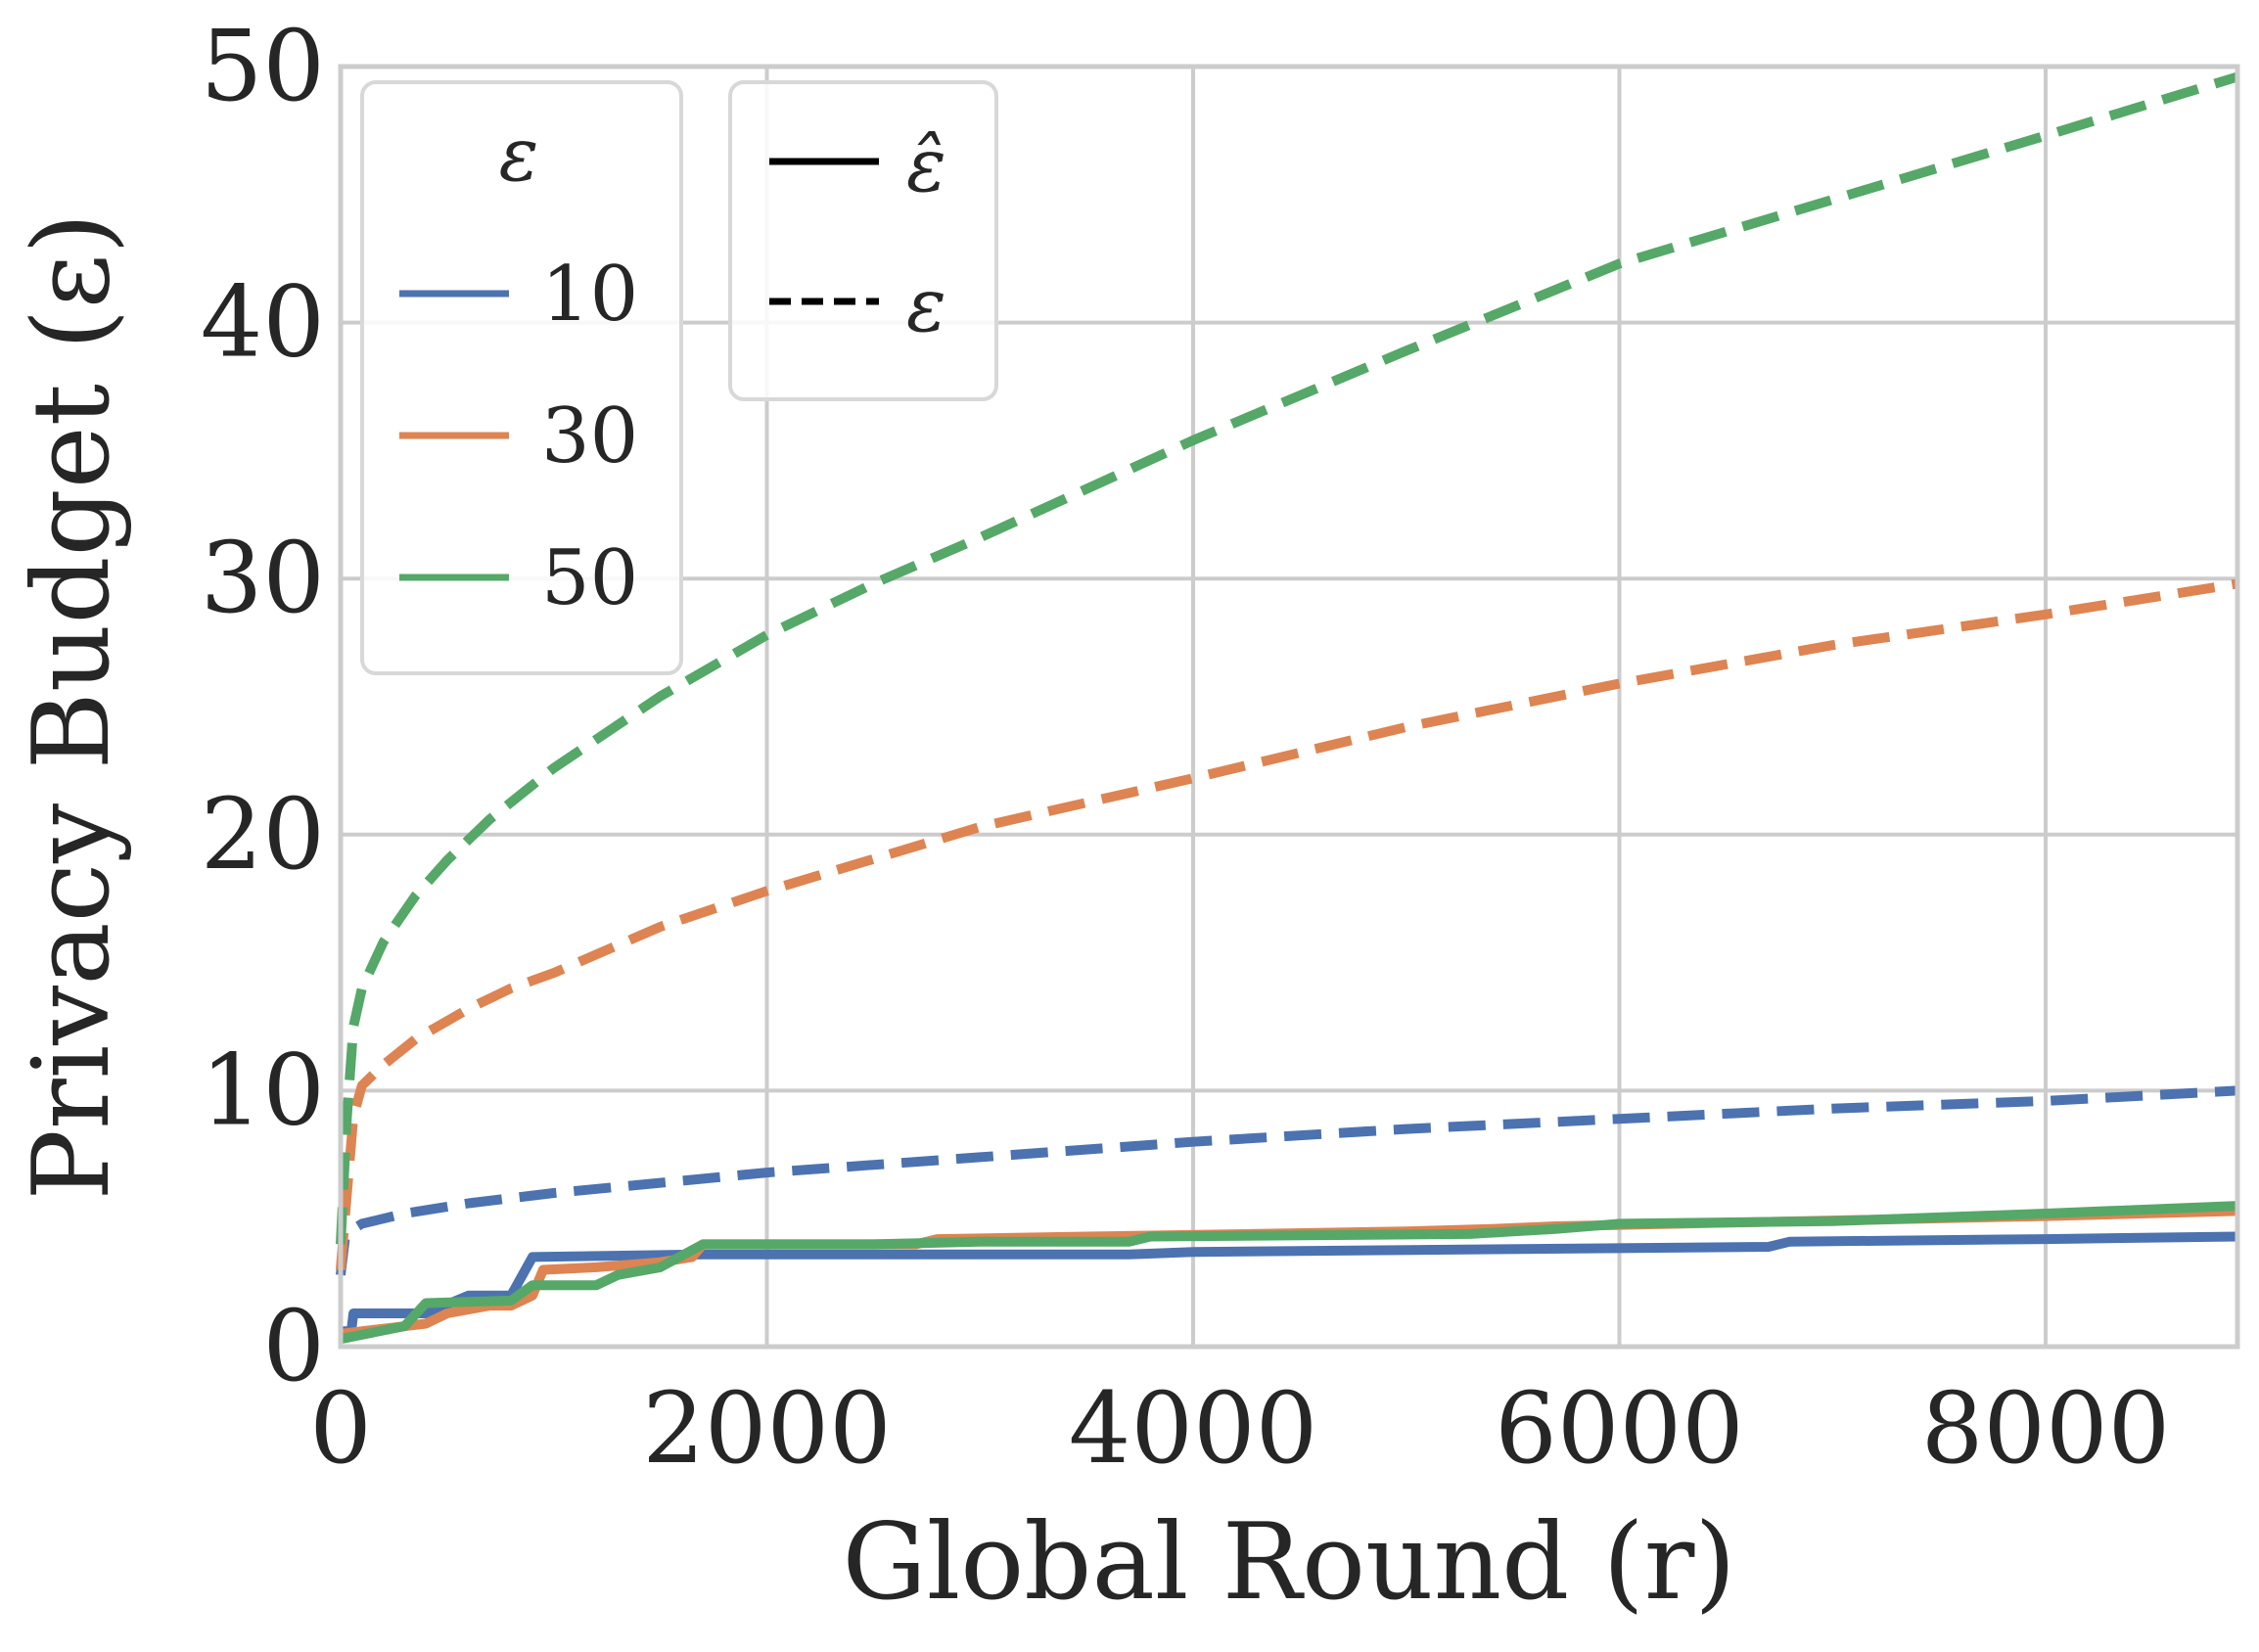  What do you see at coordinates (263, 322) in the screenshot?
I see `y-tick-label: 40` at bounding box center [263, 322].